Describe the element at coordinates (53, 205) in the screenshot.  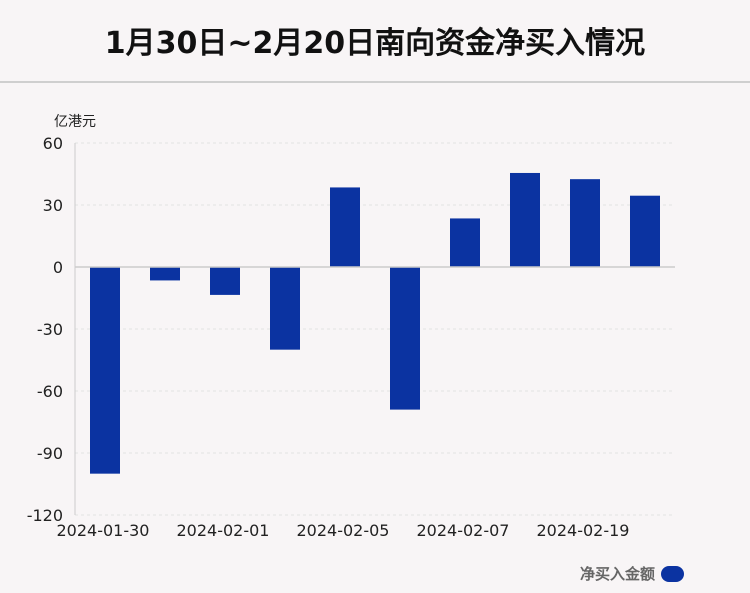
I see `y-tick-label: 30` at that location.